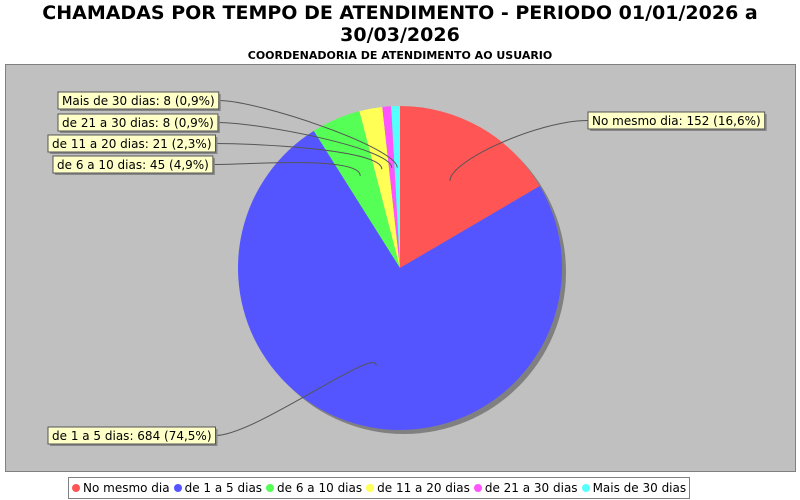  I want to click on slice-label: de 21 a 30 dias: 8 (0,9%), so click(138, 123).